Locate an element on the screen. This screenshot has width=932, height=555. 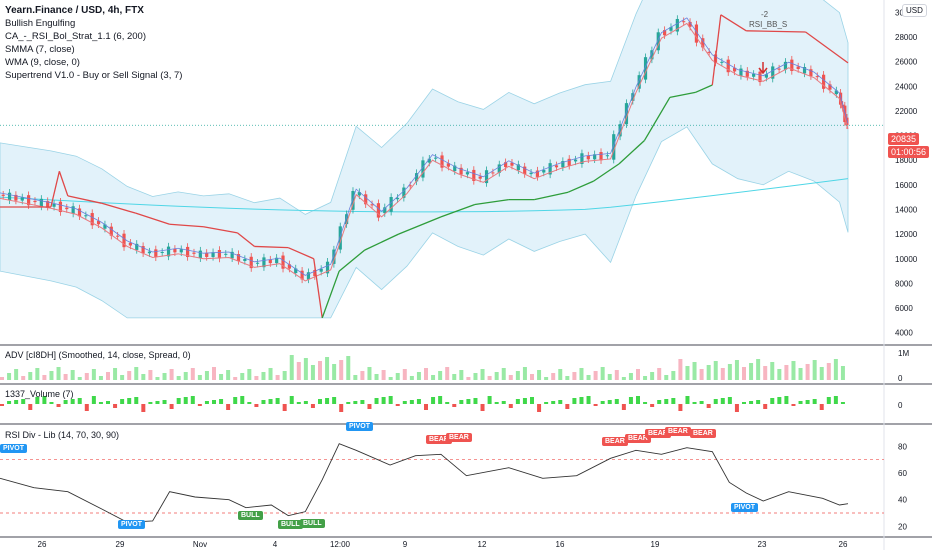
legend-bullish-engulfing: Bullish Engulfing is located at coordinates (40, 23).